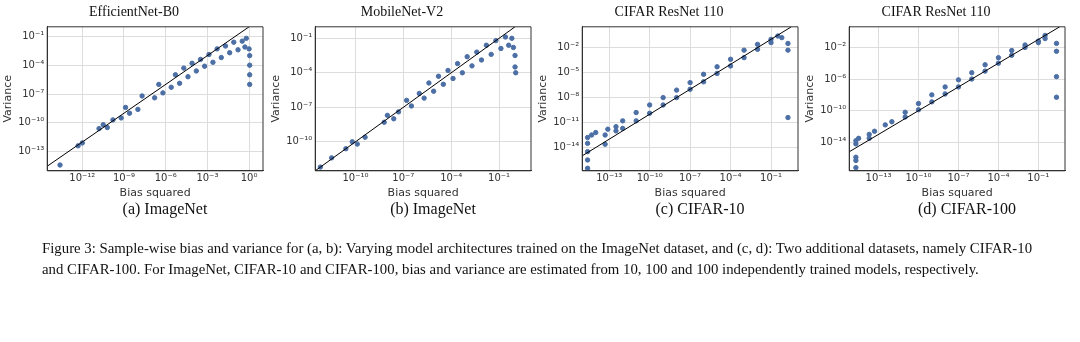  Describe the element at coordinates (123, 178) in the screenshot. I see `x-tick-label: 10⁻⁹` at that location.